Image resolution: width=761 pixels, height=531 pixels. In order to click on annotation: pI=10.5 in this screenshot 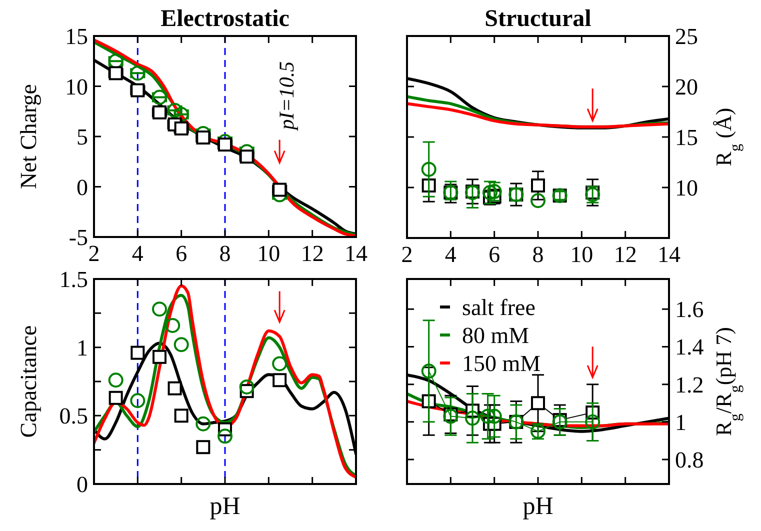, I will do `click(286, 96)`.